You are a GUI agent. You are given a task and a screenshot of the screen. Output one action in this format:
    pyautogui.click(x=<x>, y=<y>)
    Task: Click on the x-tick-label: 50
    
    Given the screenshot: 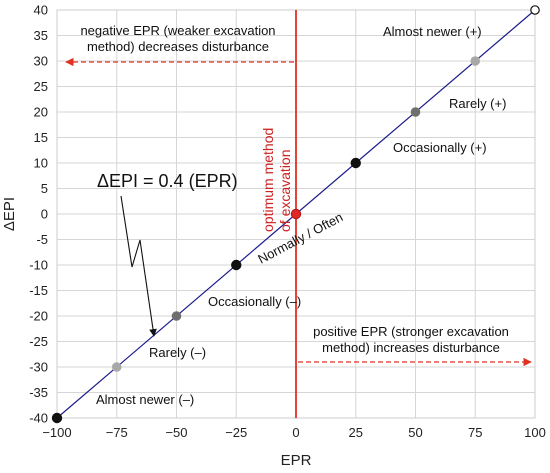 What is the action you would take?
    pyautogui.click(x=415, y=432)
    